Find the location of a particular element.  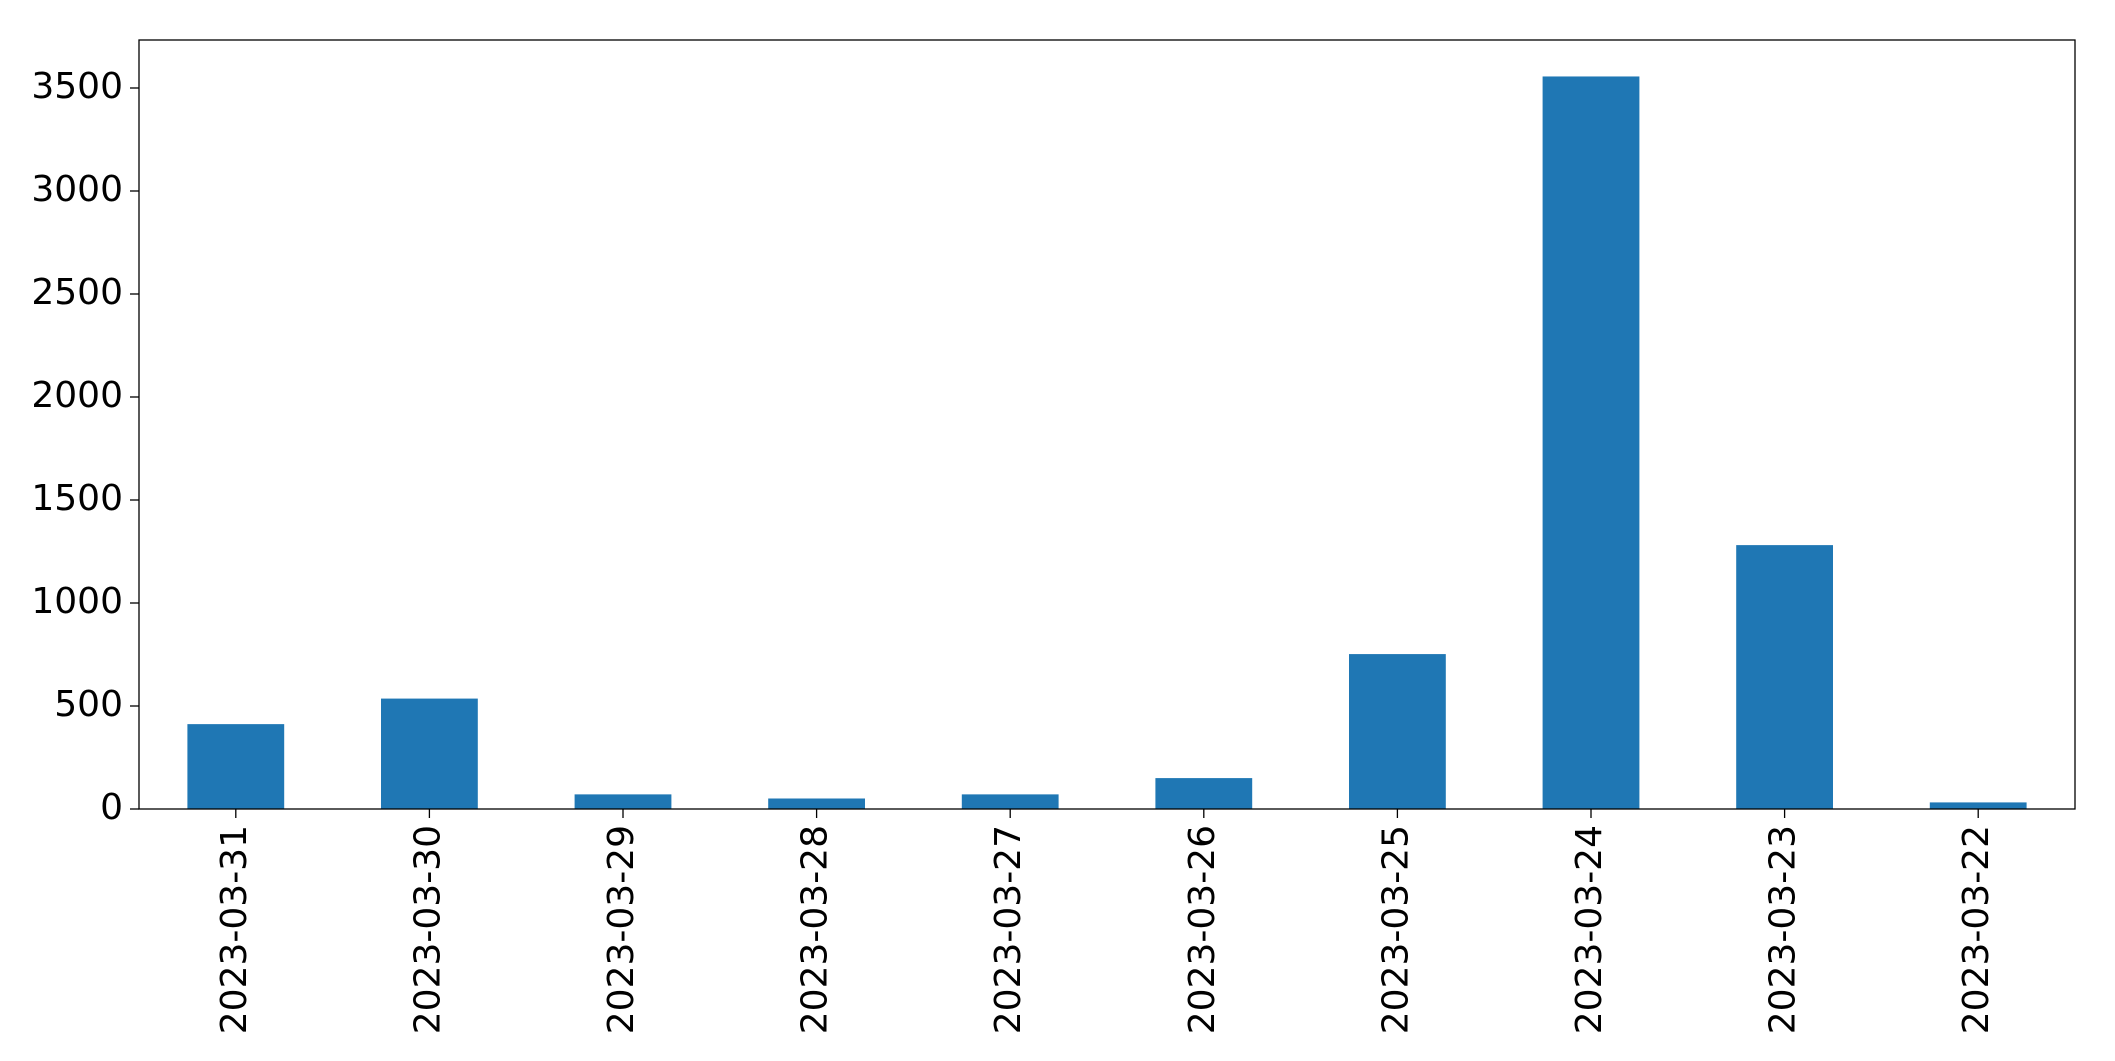

x-tick-label: 2023-03-28 is located at coordinates (815, 929).